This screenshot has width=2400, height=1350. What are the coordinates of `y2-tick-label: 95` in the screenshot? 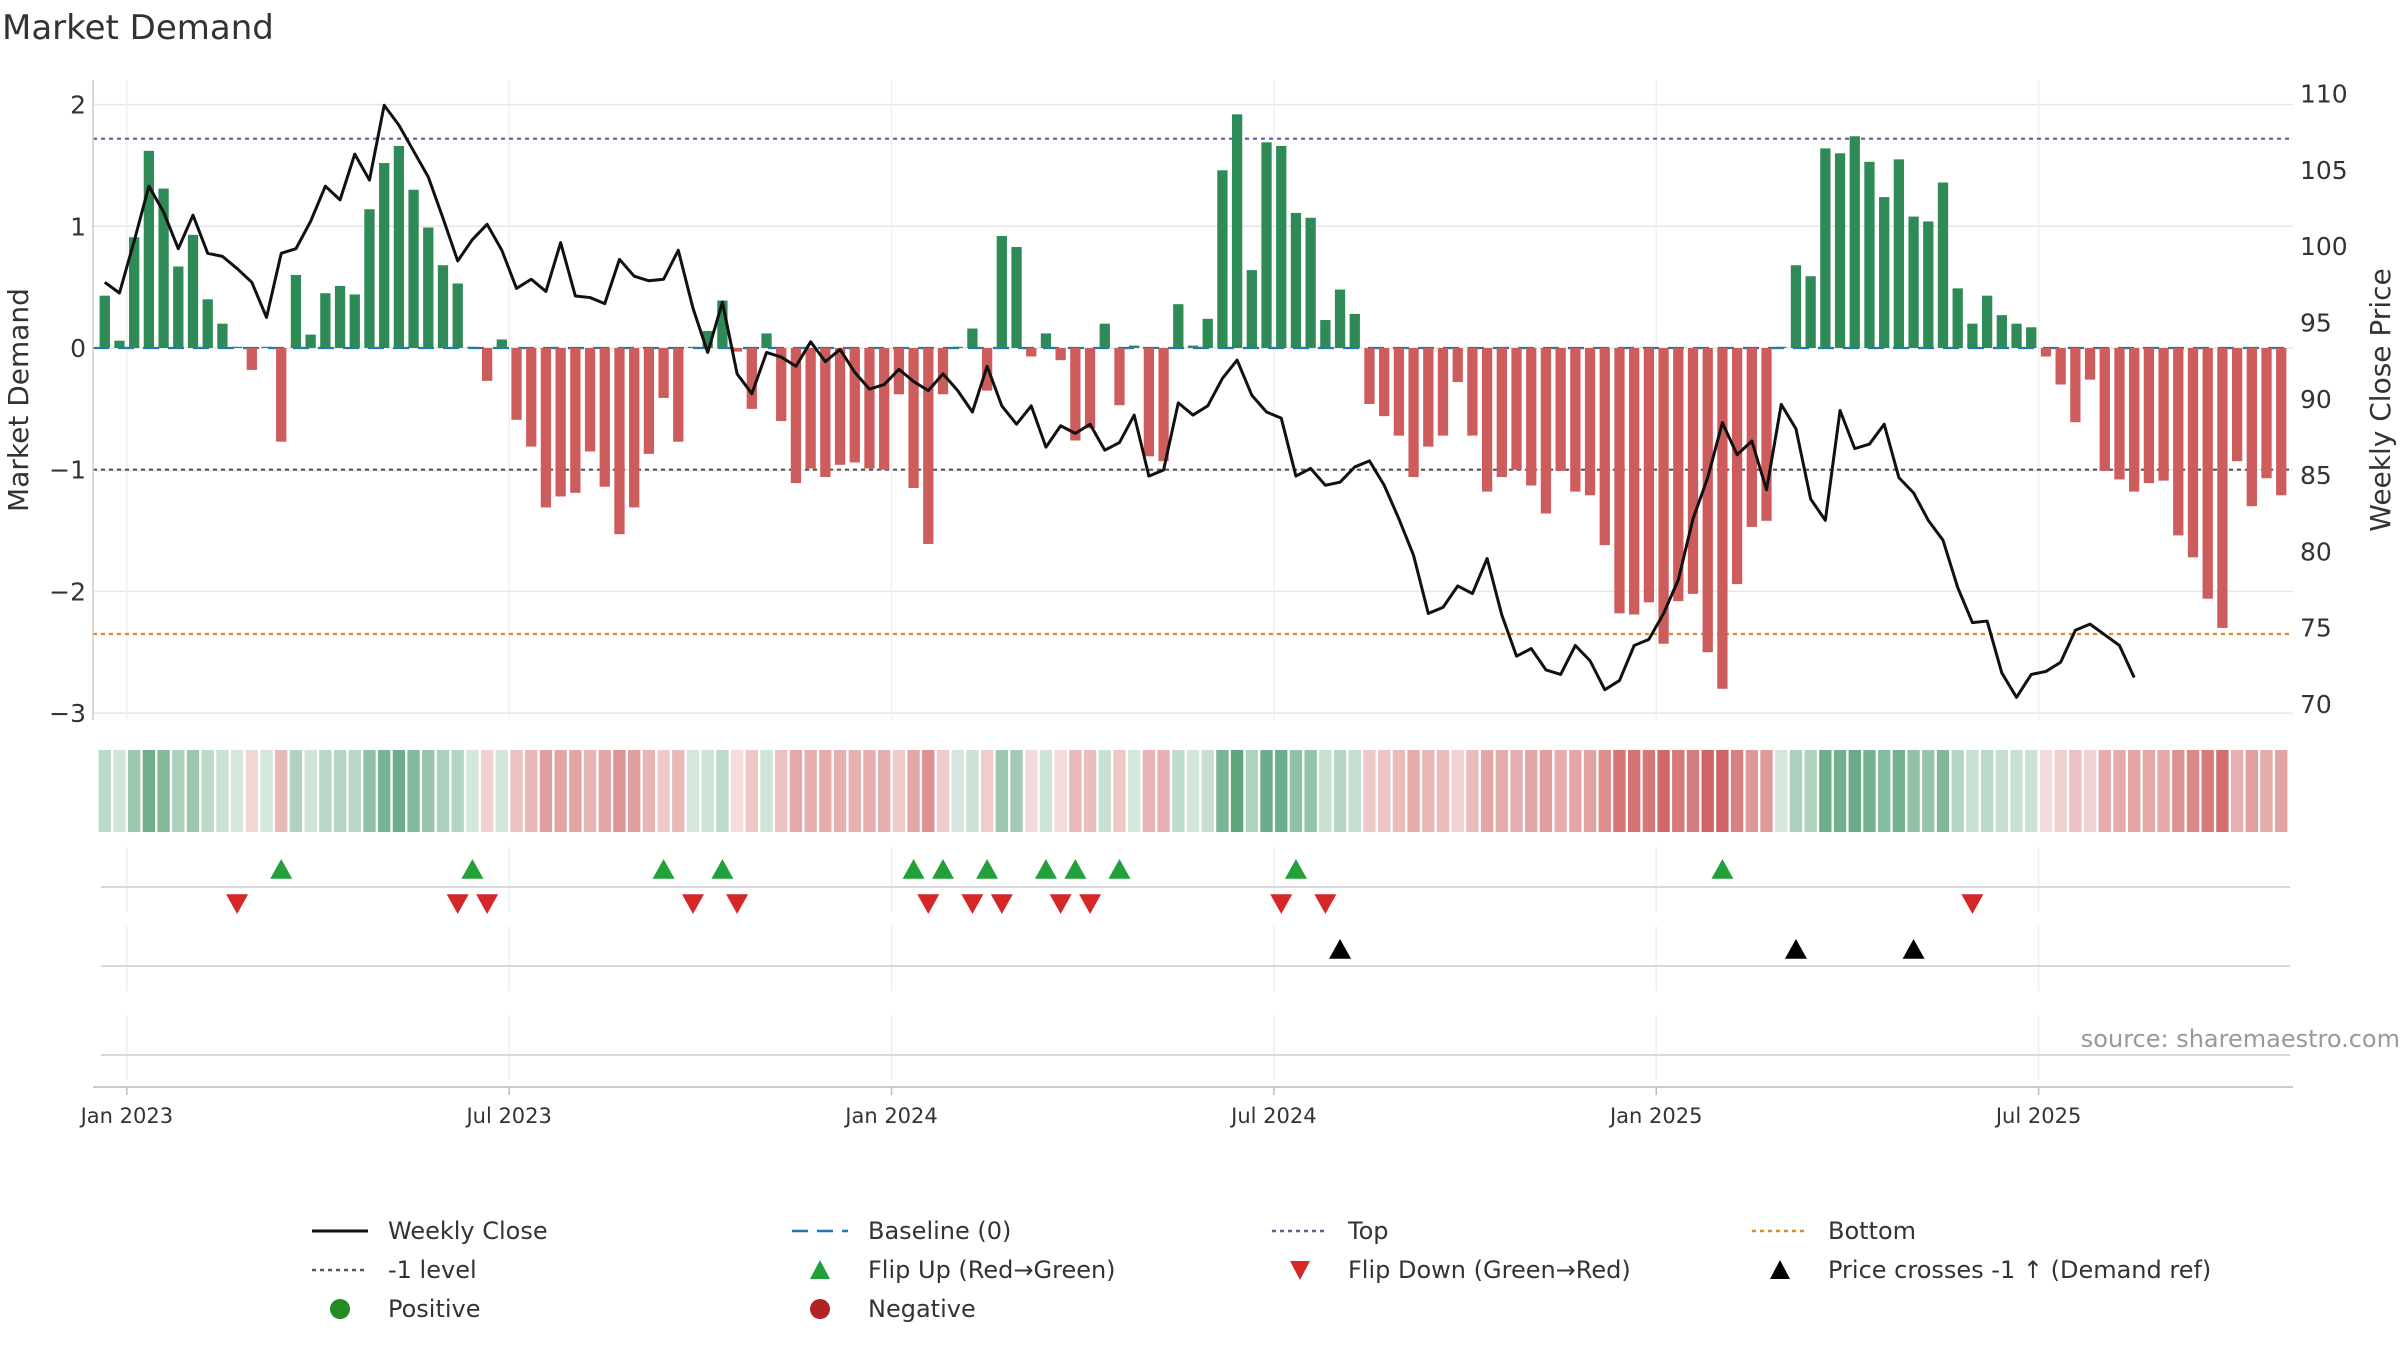 It's located at (2316, 323).